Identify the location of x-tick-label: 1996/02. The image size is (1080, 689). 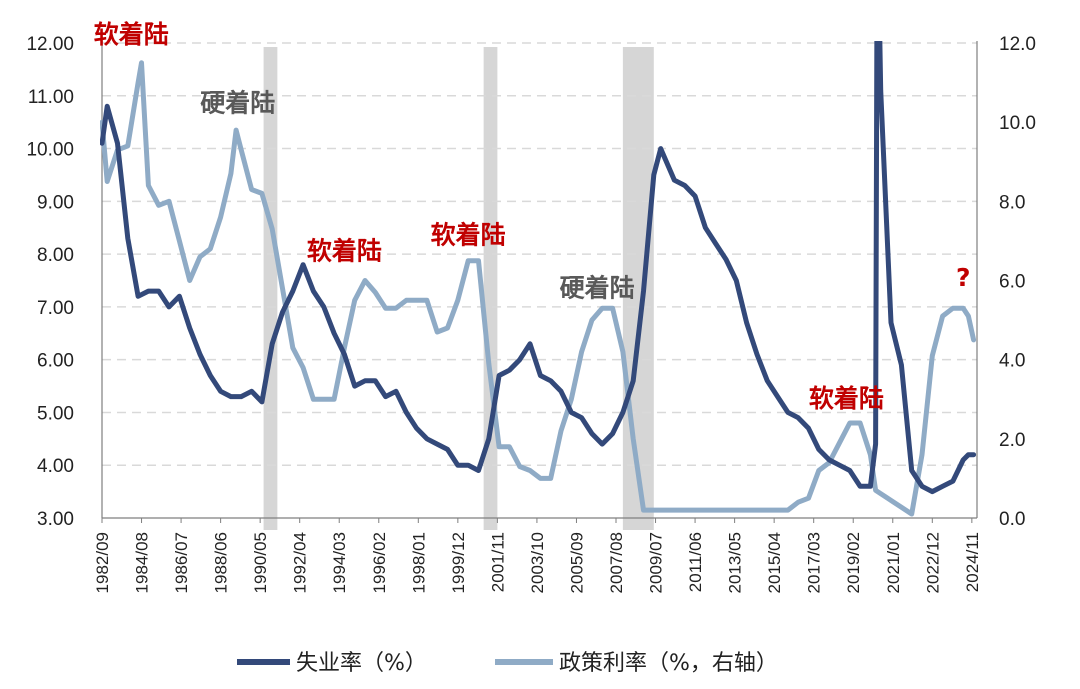
(379, 562).